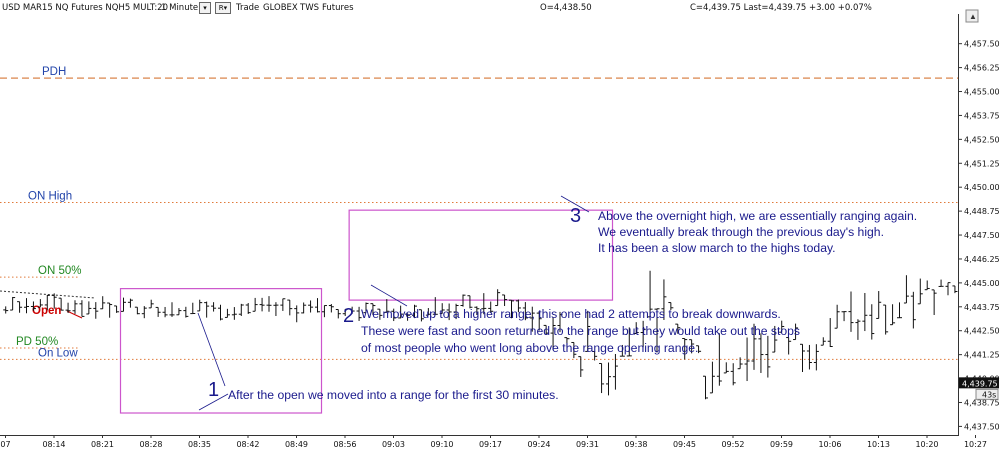  What do you see at coordinates (566, 8) in the screenshot?
I see `open-price-readout: O=4,438.50` at bounding box center [566, 8].